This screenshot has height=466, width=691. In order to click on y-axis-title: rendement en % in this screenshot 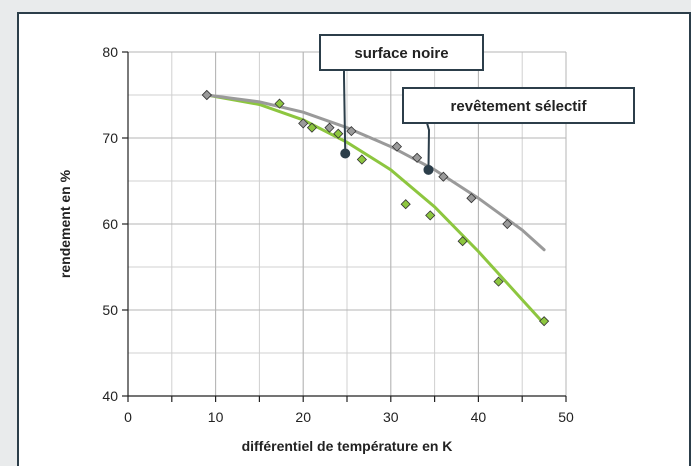, I will do `click(65, 223)`.